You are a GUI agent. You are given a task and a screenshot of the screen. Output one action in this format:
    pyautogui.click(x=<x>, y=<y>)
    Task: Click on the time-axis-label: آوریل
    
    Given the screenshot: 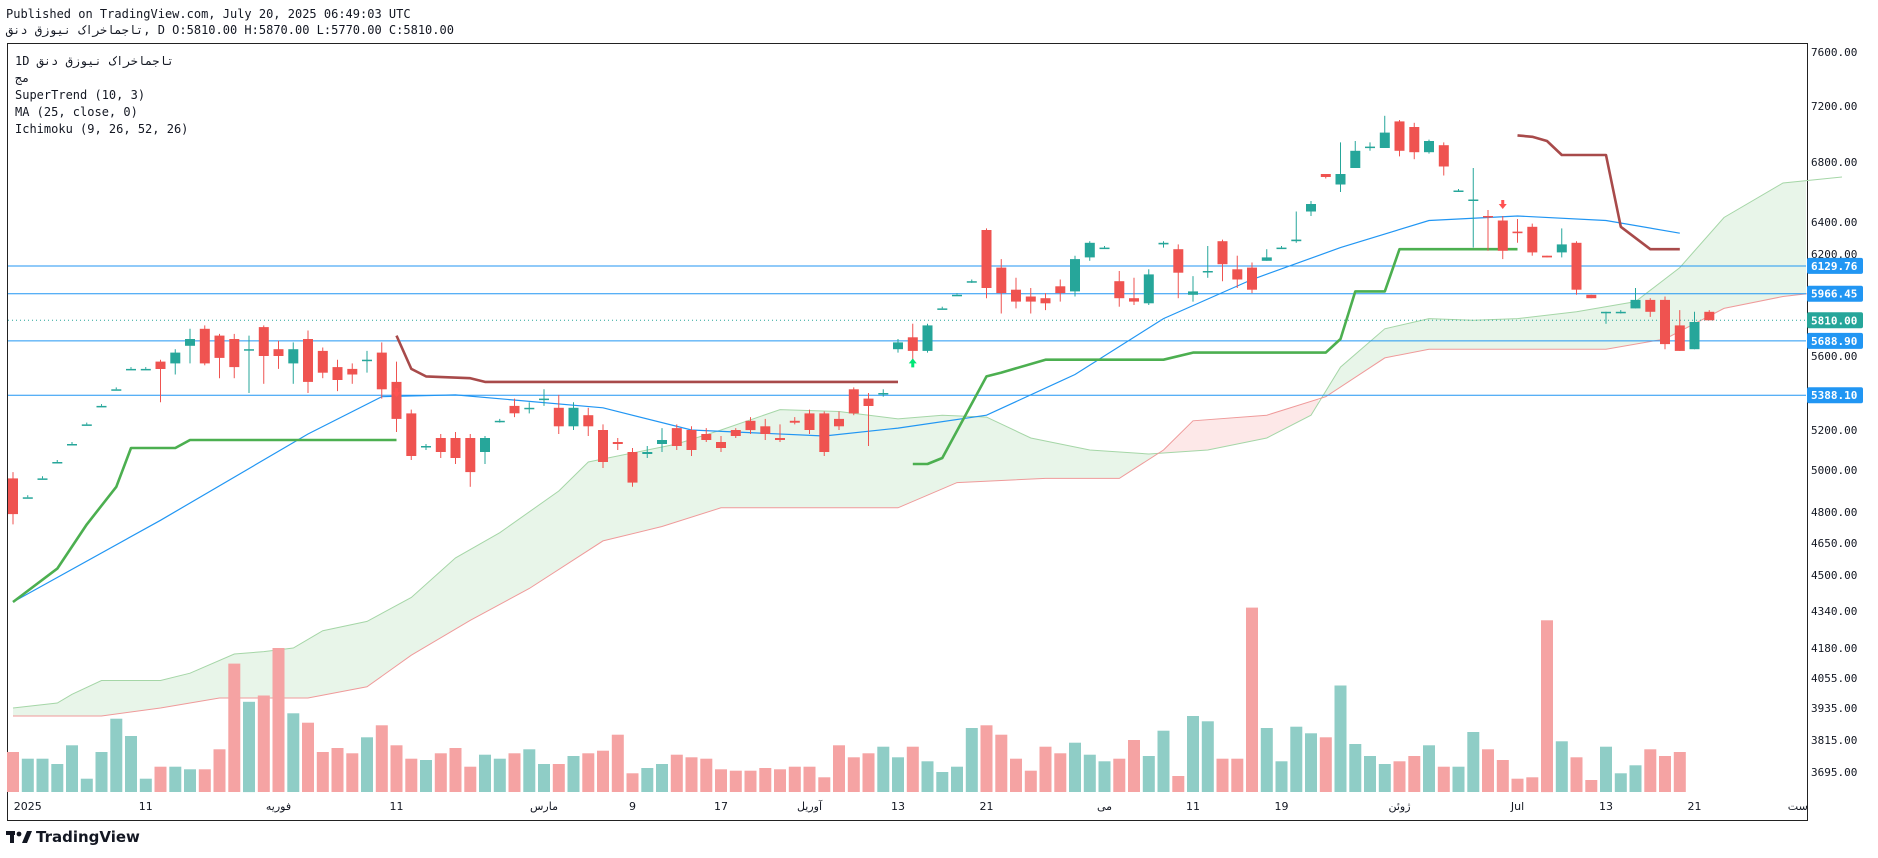 What is the action you would take?
    pyautogui.click(x=810, y=806)
    